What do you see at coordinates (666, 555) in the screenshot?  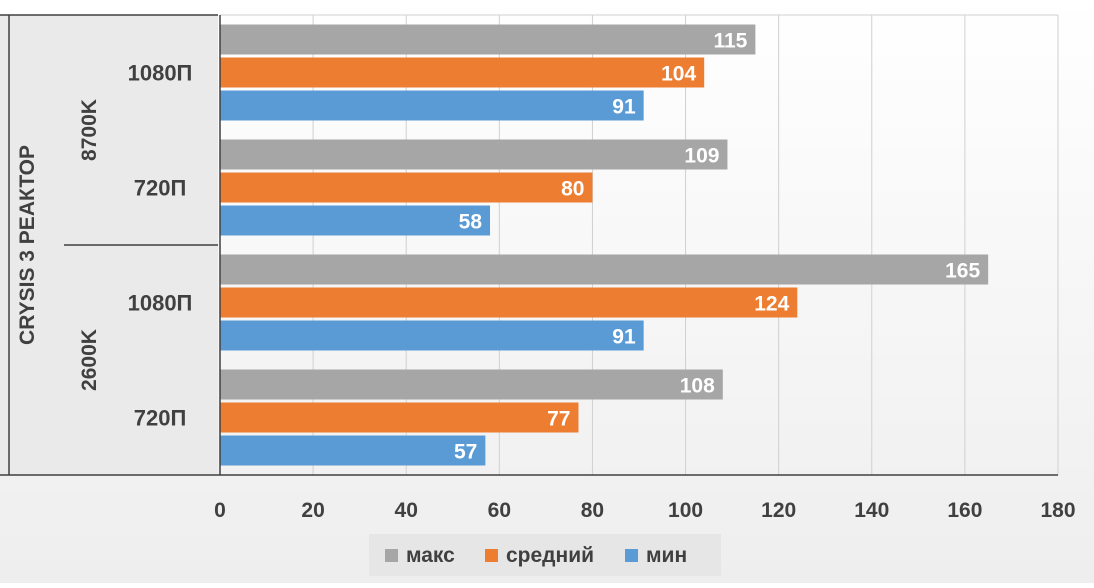 I see `legend-label: мин` at bounding box center [666, 555].